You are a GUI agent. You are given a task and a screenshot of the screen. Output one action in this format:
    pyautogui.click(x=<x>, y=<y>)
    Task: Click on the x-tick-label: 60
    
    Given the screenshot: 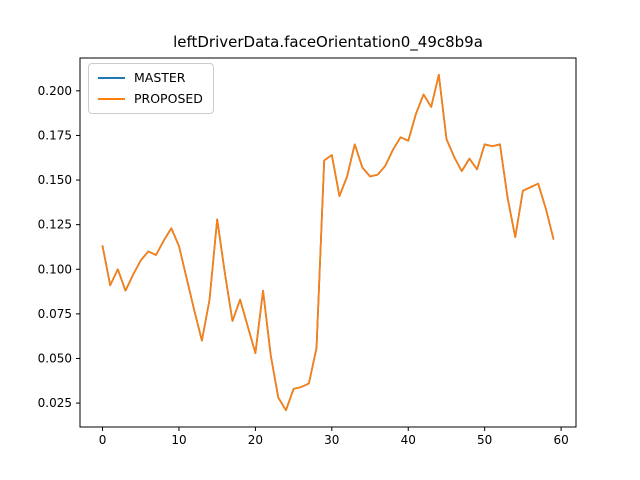 What is the action you would take?
    pyautogui.click(x=560, y=440)
    